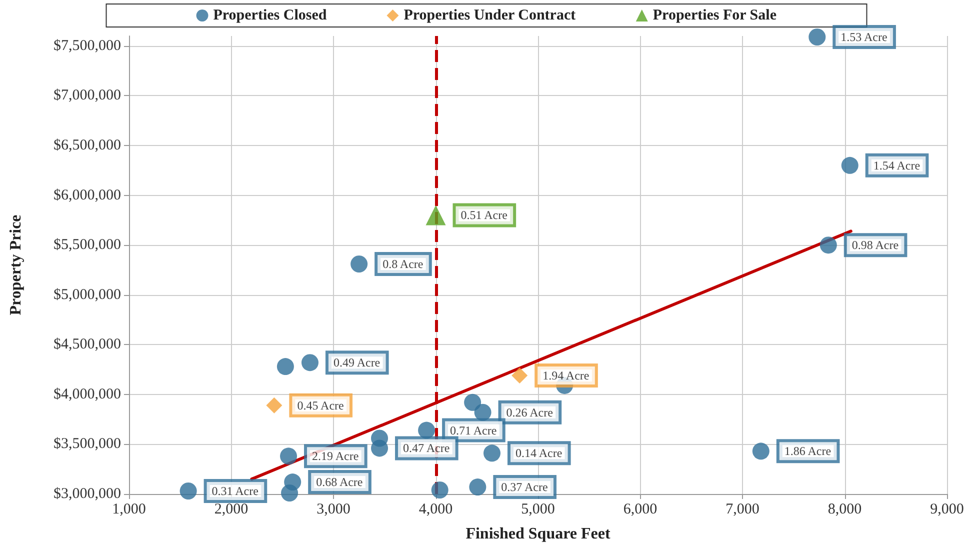 This screenshot has height=559, width=973. What do you see at coordinates (87, 46) in the screenshot?
I see `y-tick-label: $7,500,000` at bounding box center [87, 46].